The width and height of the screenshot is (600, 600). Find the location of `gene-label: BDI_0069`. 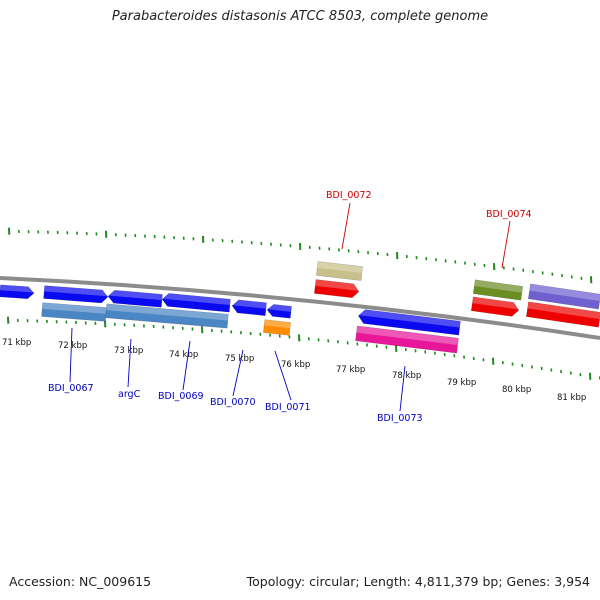

gene-label: BDI_0069 is located at coordinates (181, 396).